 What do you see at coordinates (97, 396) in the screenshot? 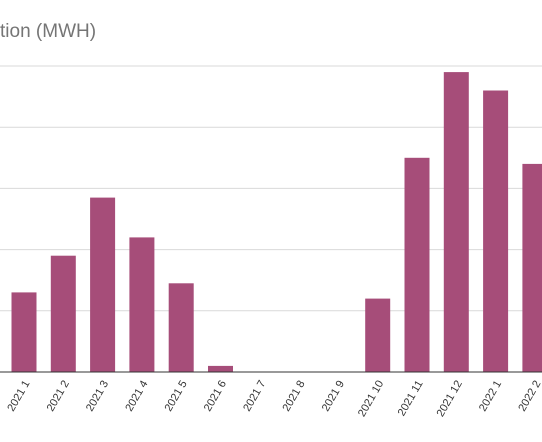
I see `x-tick-label: 2021 3` at bounding box center [97, 396].